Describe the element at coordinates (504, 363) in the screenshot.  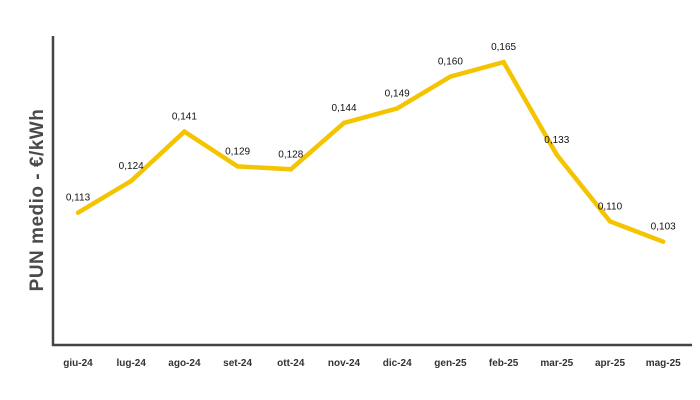
I see `x-tick-label: feb-25` at that location.